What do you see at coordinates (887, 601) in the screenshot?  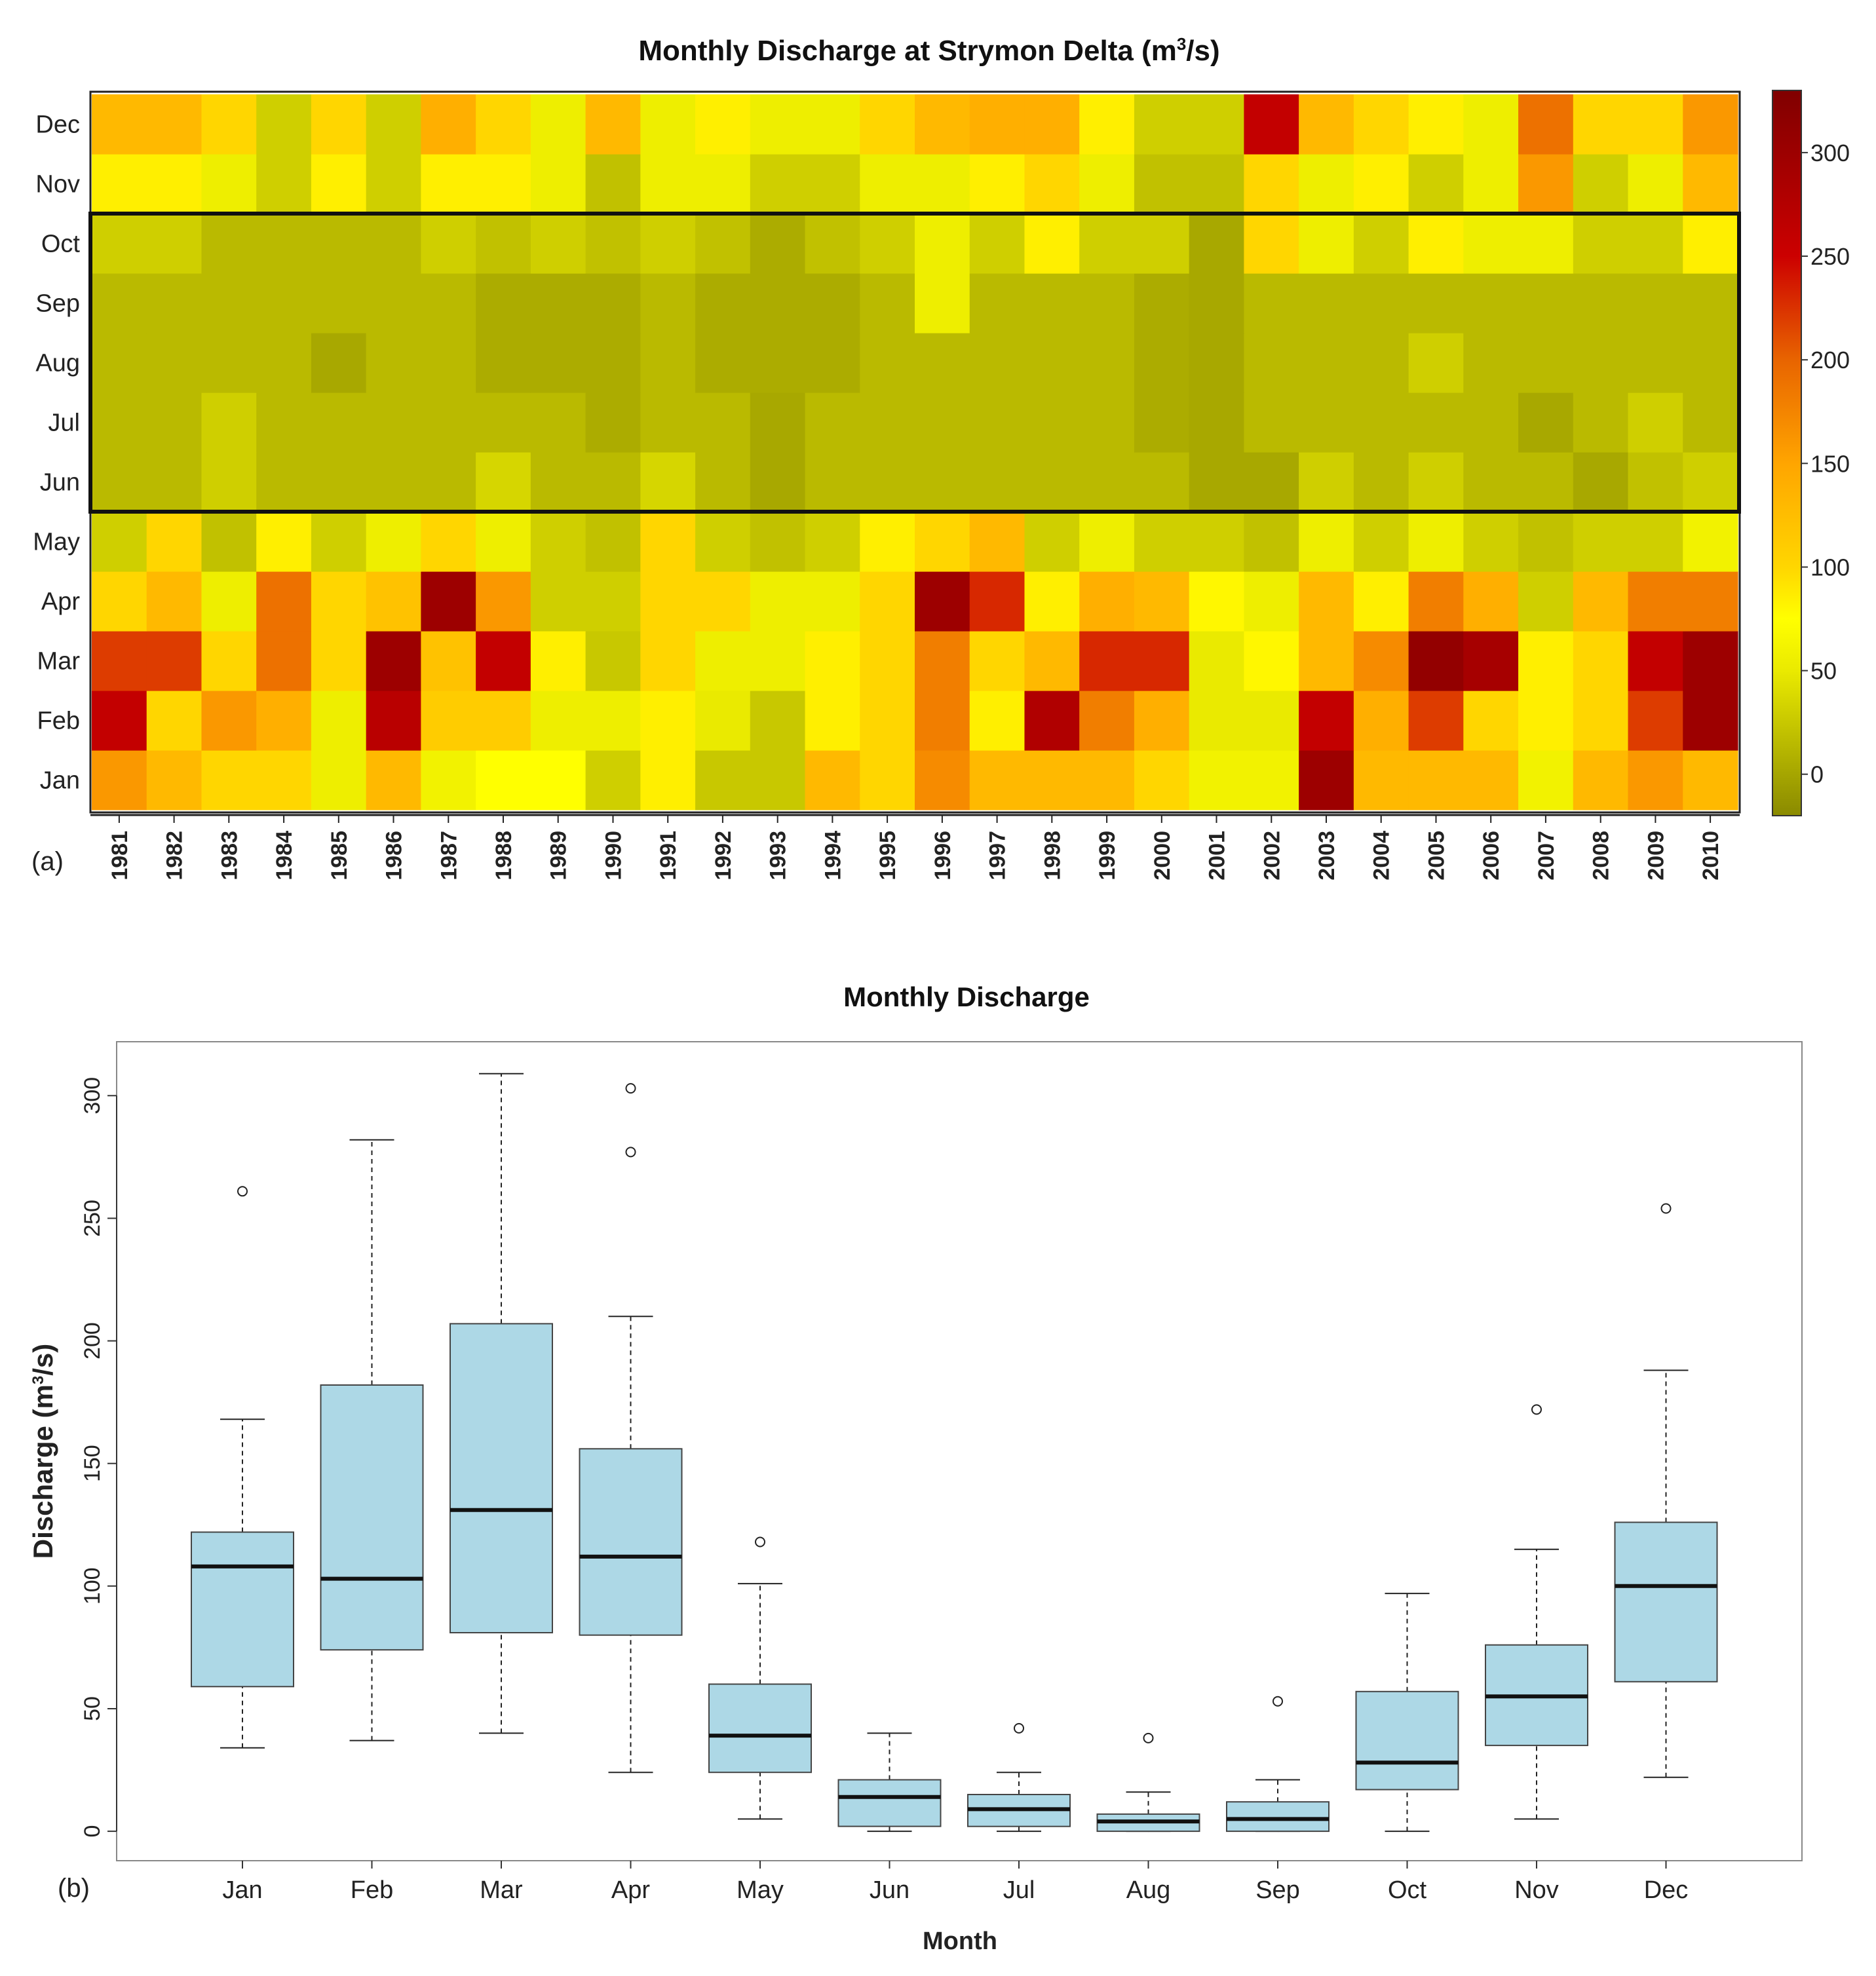 I see `heatmap-cell-apr-1995` at bounding box center [887, 601].